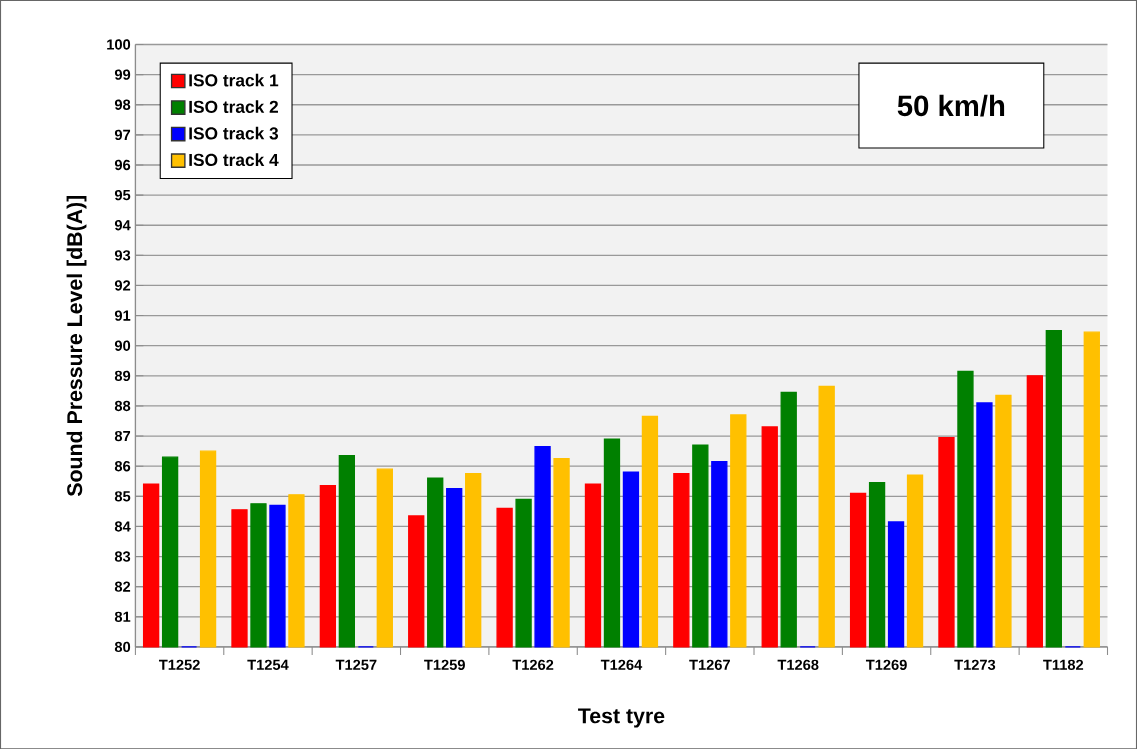 The width and height of the screenshot is (1137, 749). I want to click on y-tick-label: 86, so click(122, 466).